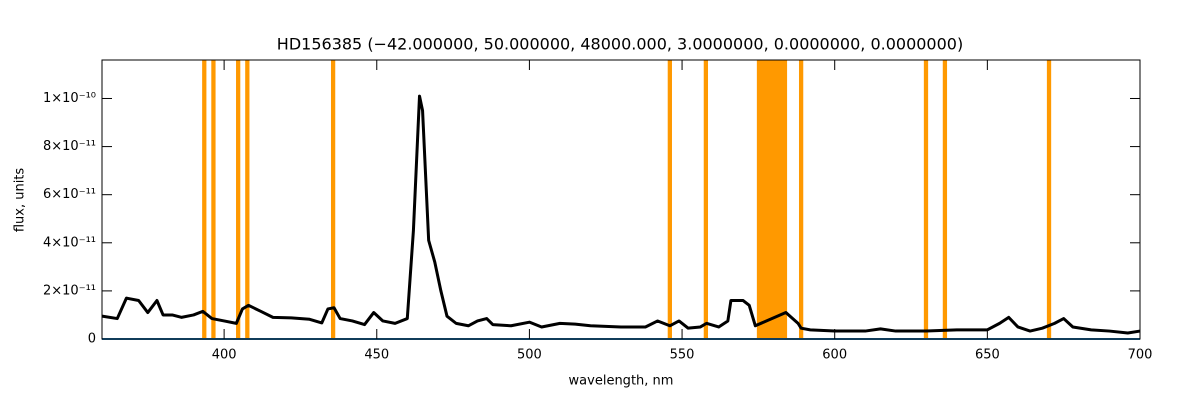  I want to click on x-tick-label: 650, so click(987, 355).